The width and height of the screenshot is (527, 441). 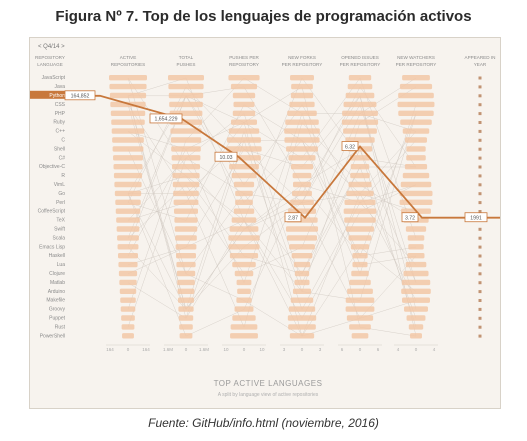 I want to click on axis-tick-label: 6, so click(x=342, y=349).